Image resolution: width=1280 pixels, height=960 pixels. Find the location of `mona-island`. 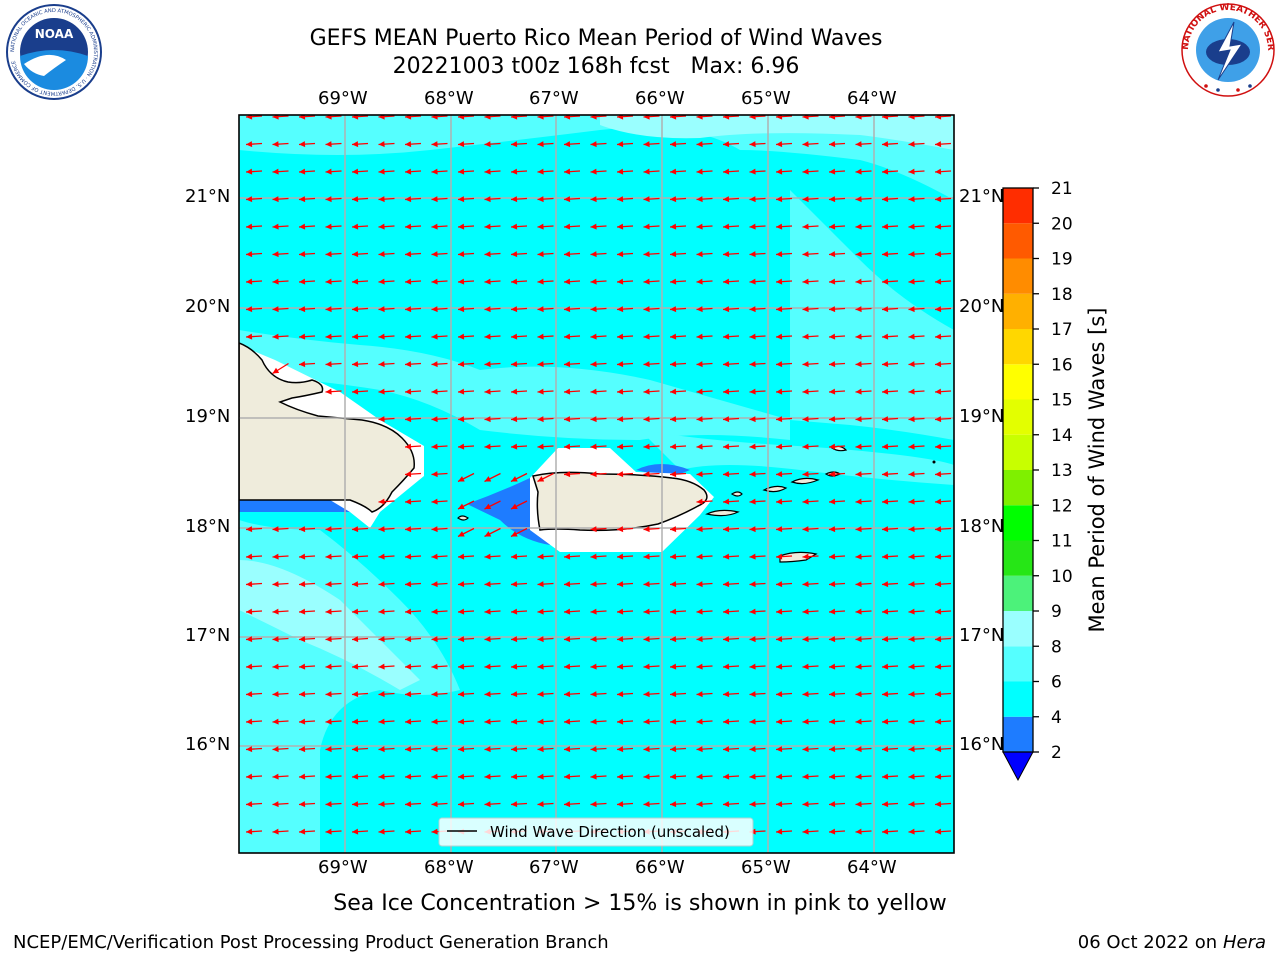

mona-island is located at coordinates (463, 518).